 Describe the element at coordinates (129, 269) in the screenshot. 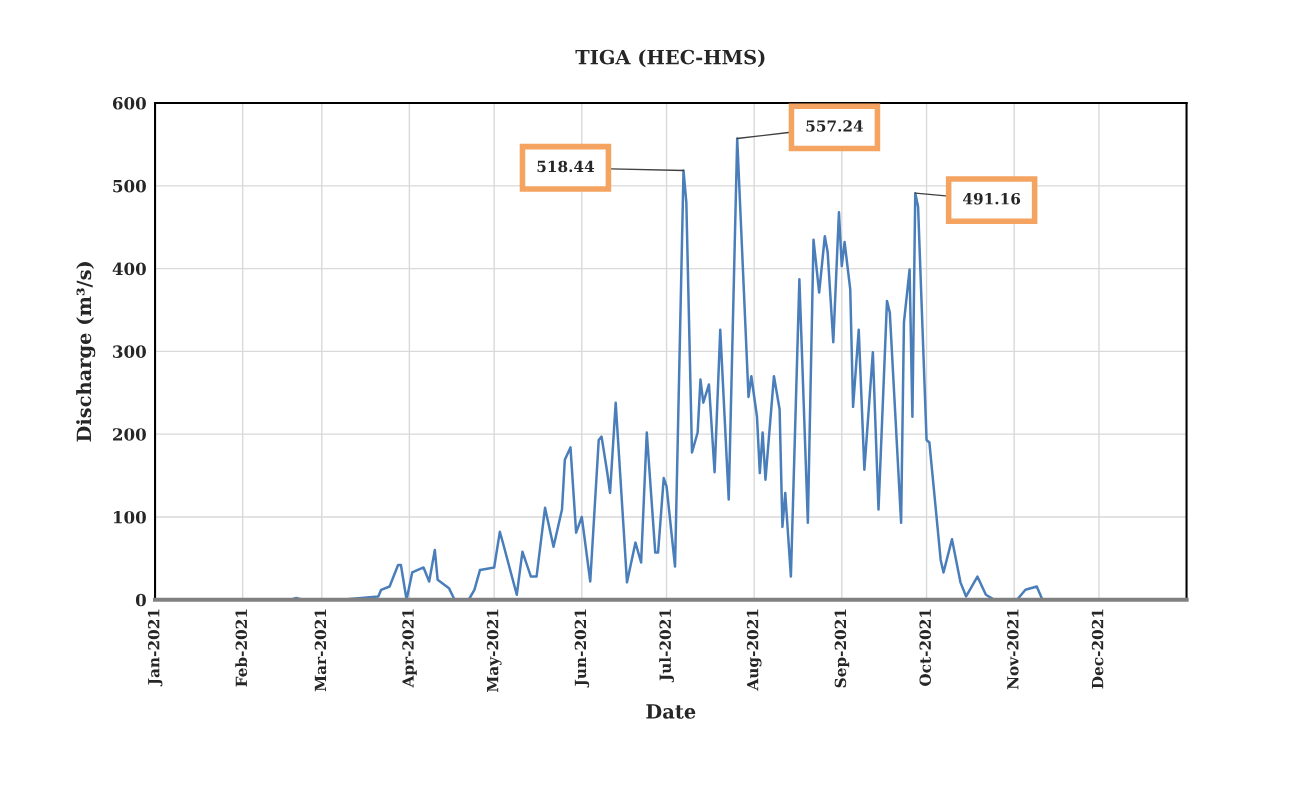

I see `y-tick-label: 400` at that location.